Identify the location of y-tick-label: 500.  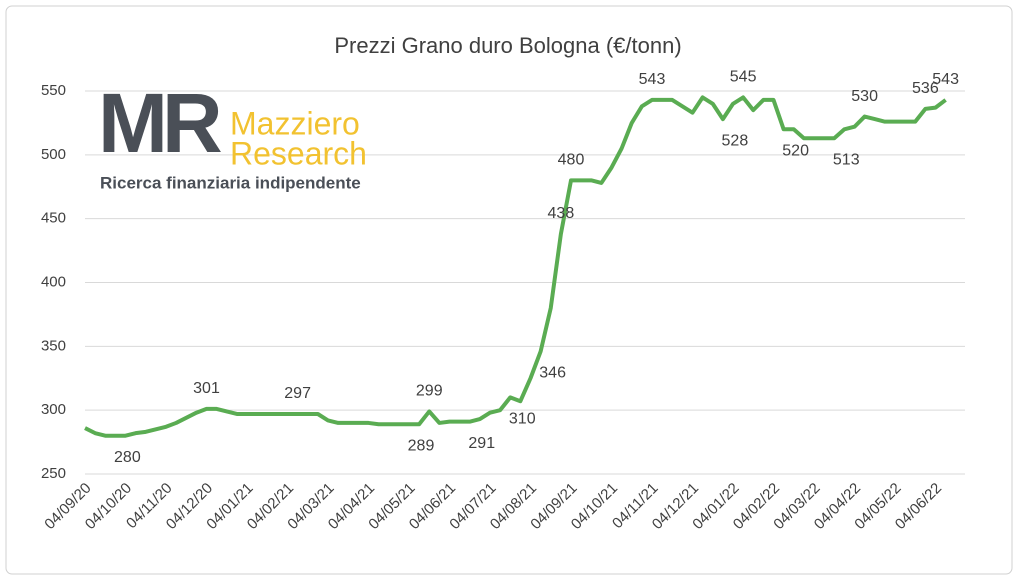
(53, 154).